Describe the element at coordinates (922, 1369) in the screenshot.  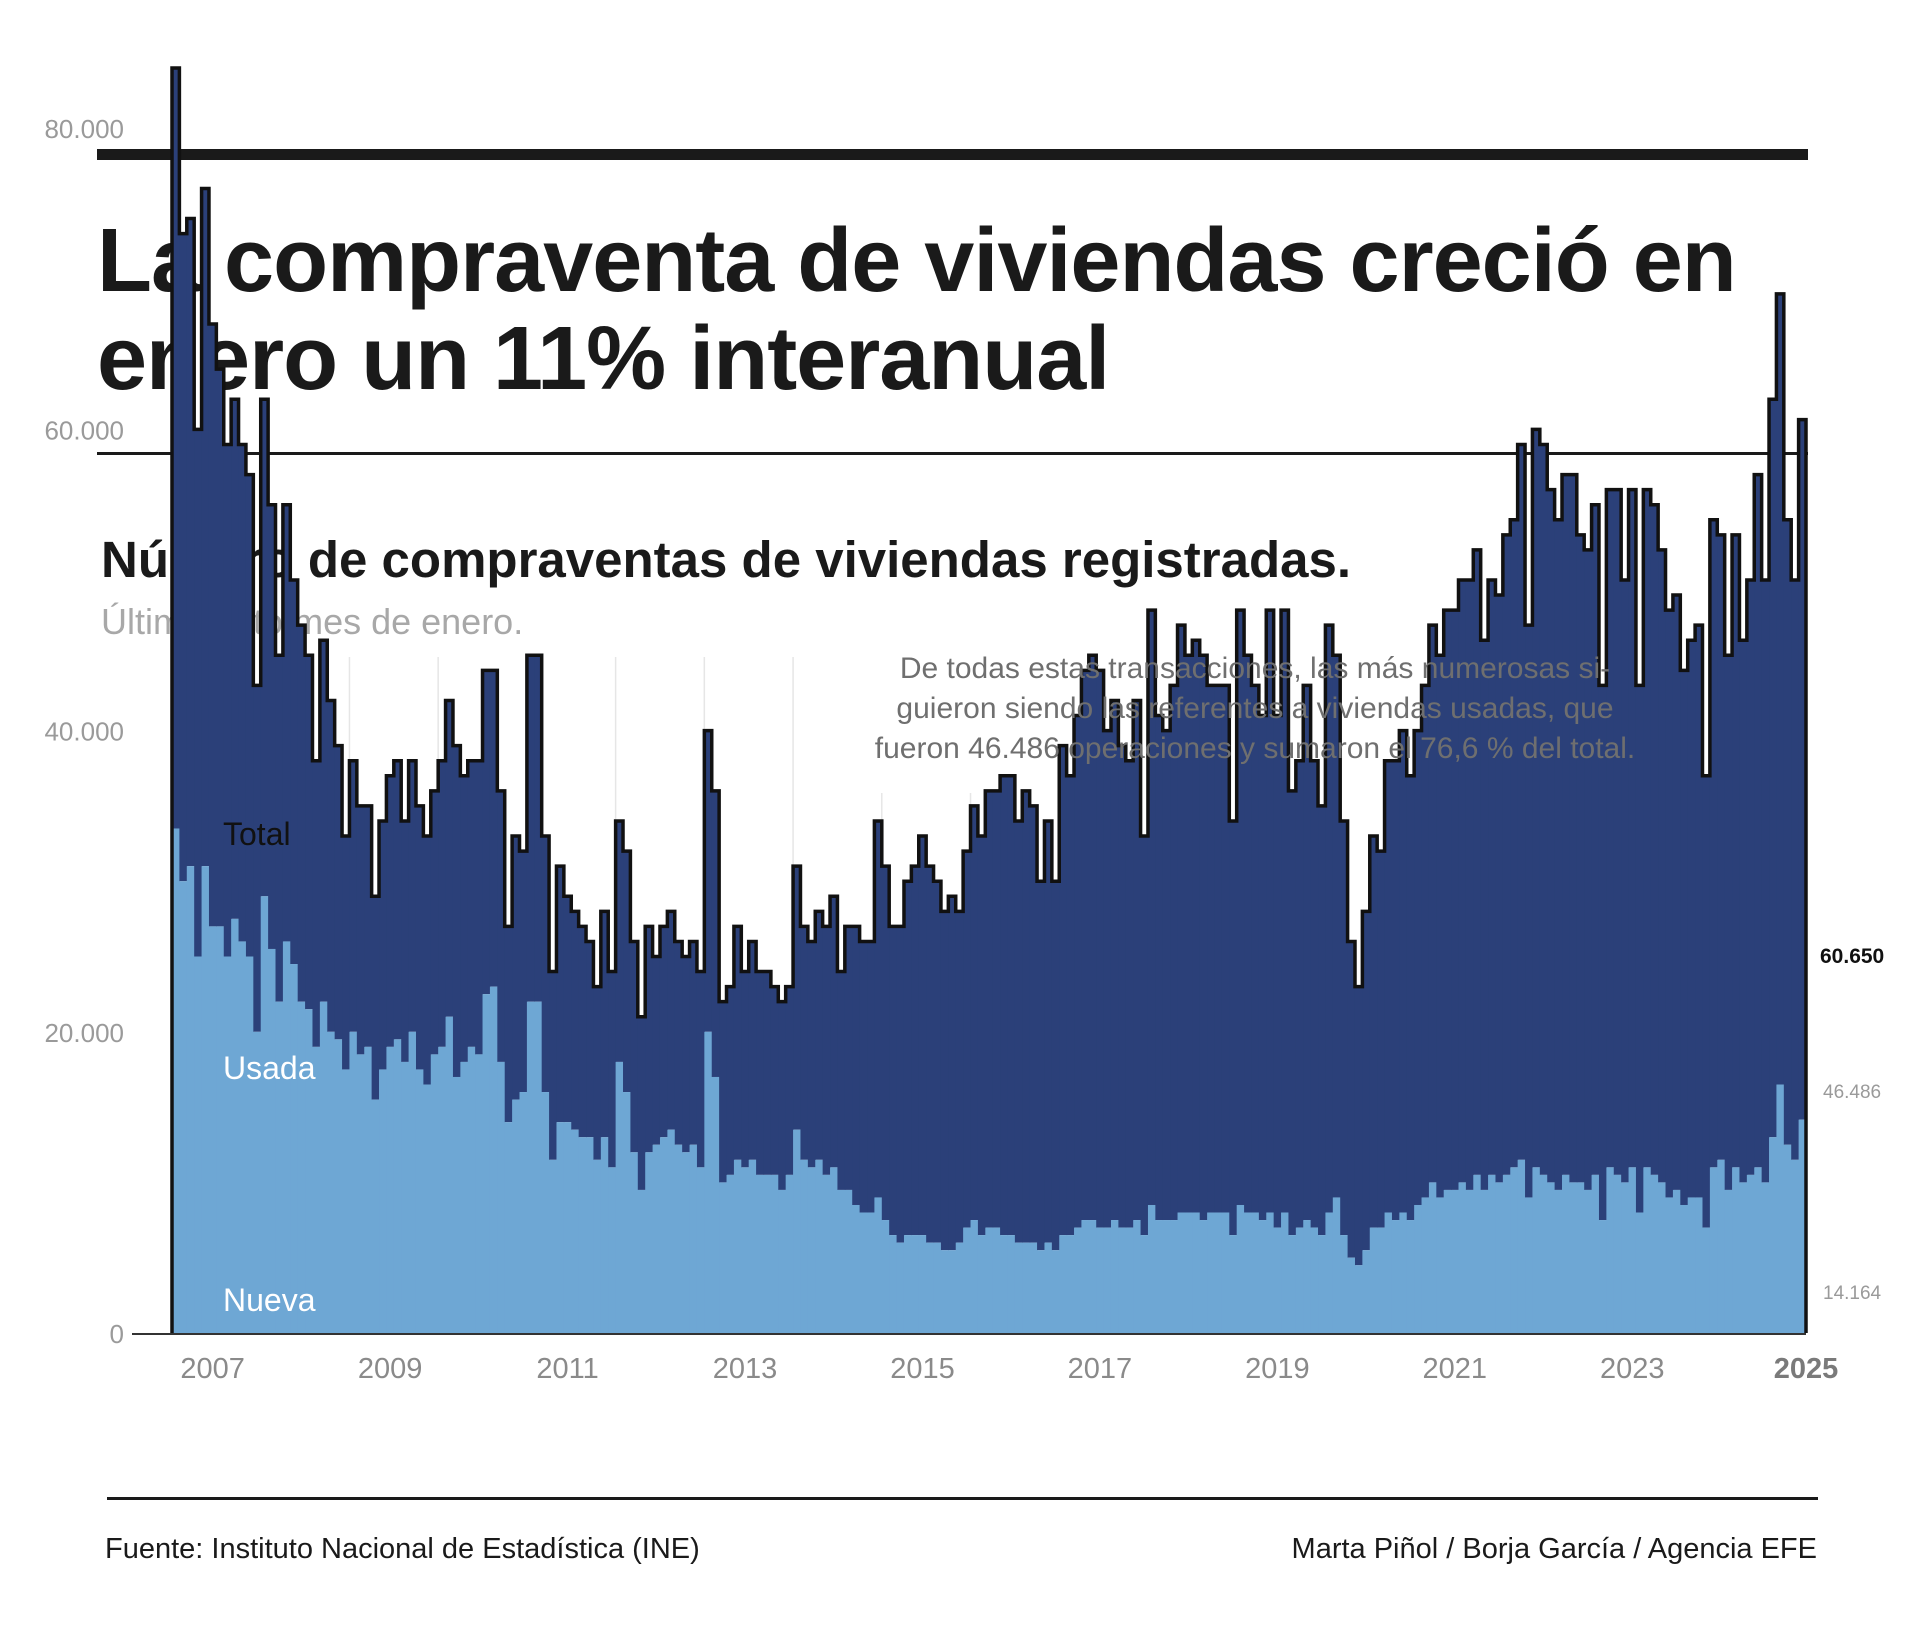
I see `x-tick-label: 2015` at that location.